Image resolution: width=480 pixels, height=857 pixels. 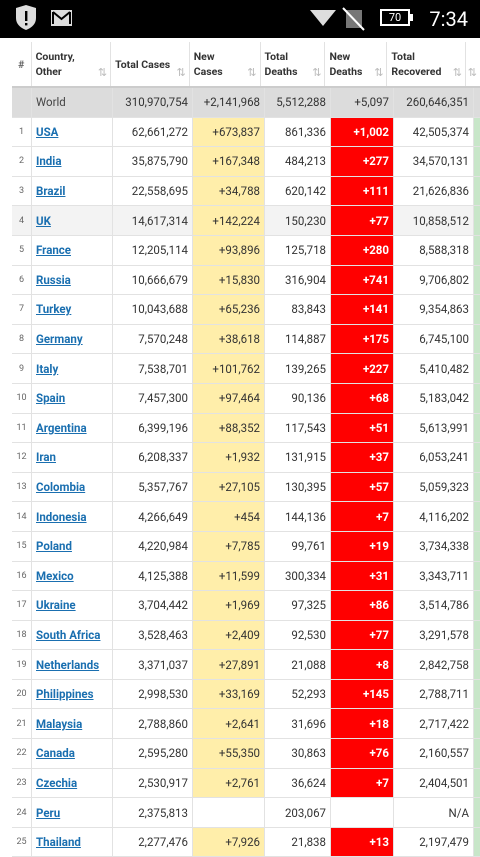 I want to click on new-deaths-cell: +280, so click(x=362, y=250).